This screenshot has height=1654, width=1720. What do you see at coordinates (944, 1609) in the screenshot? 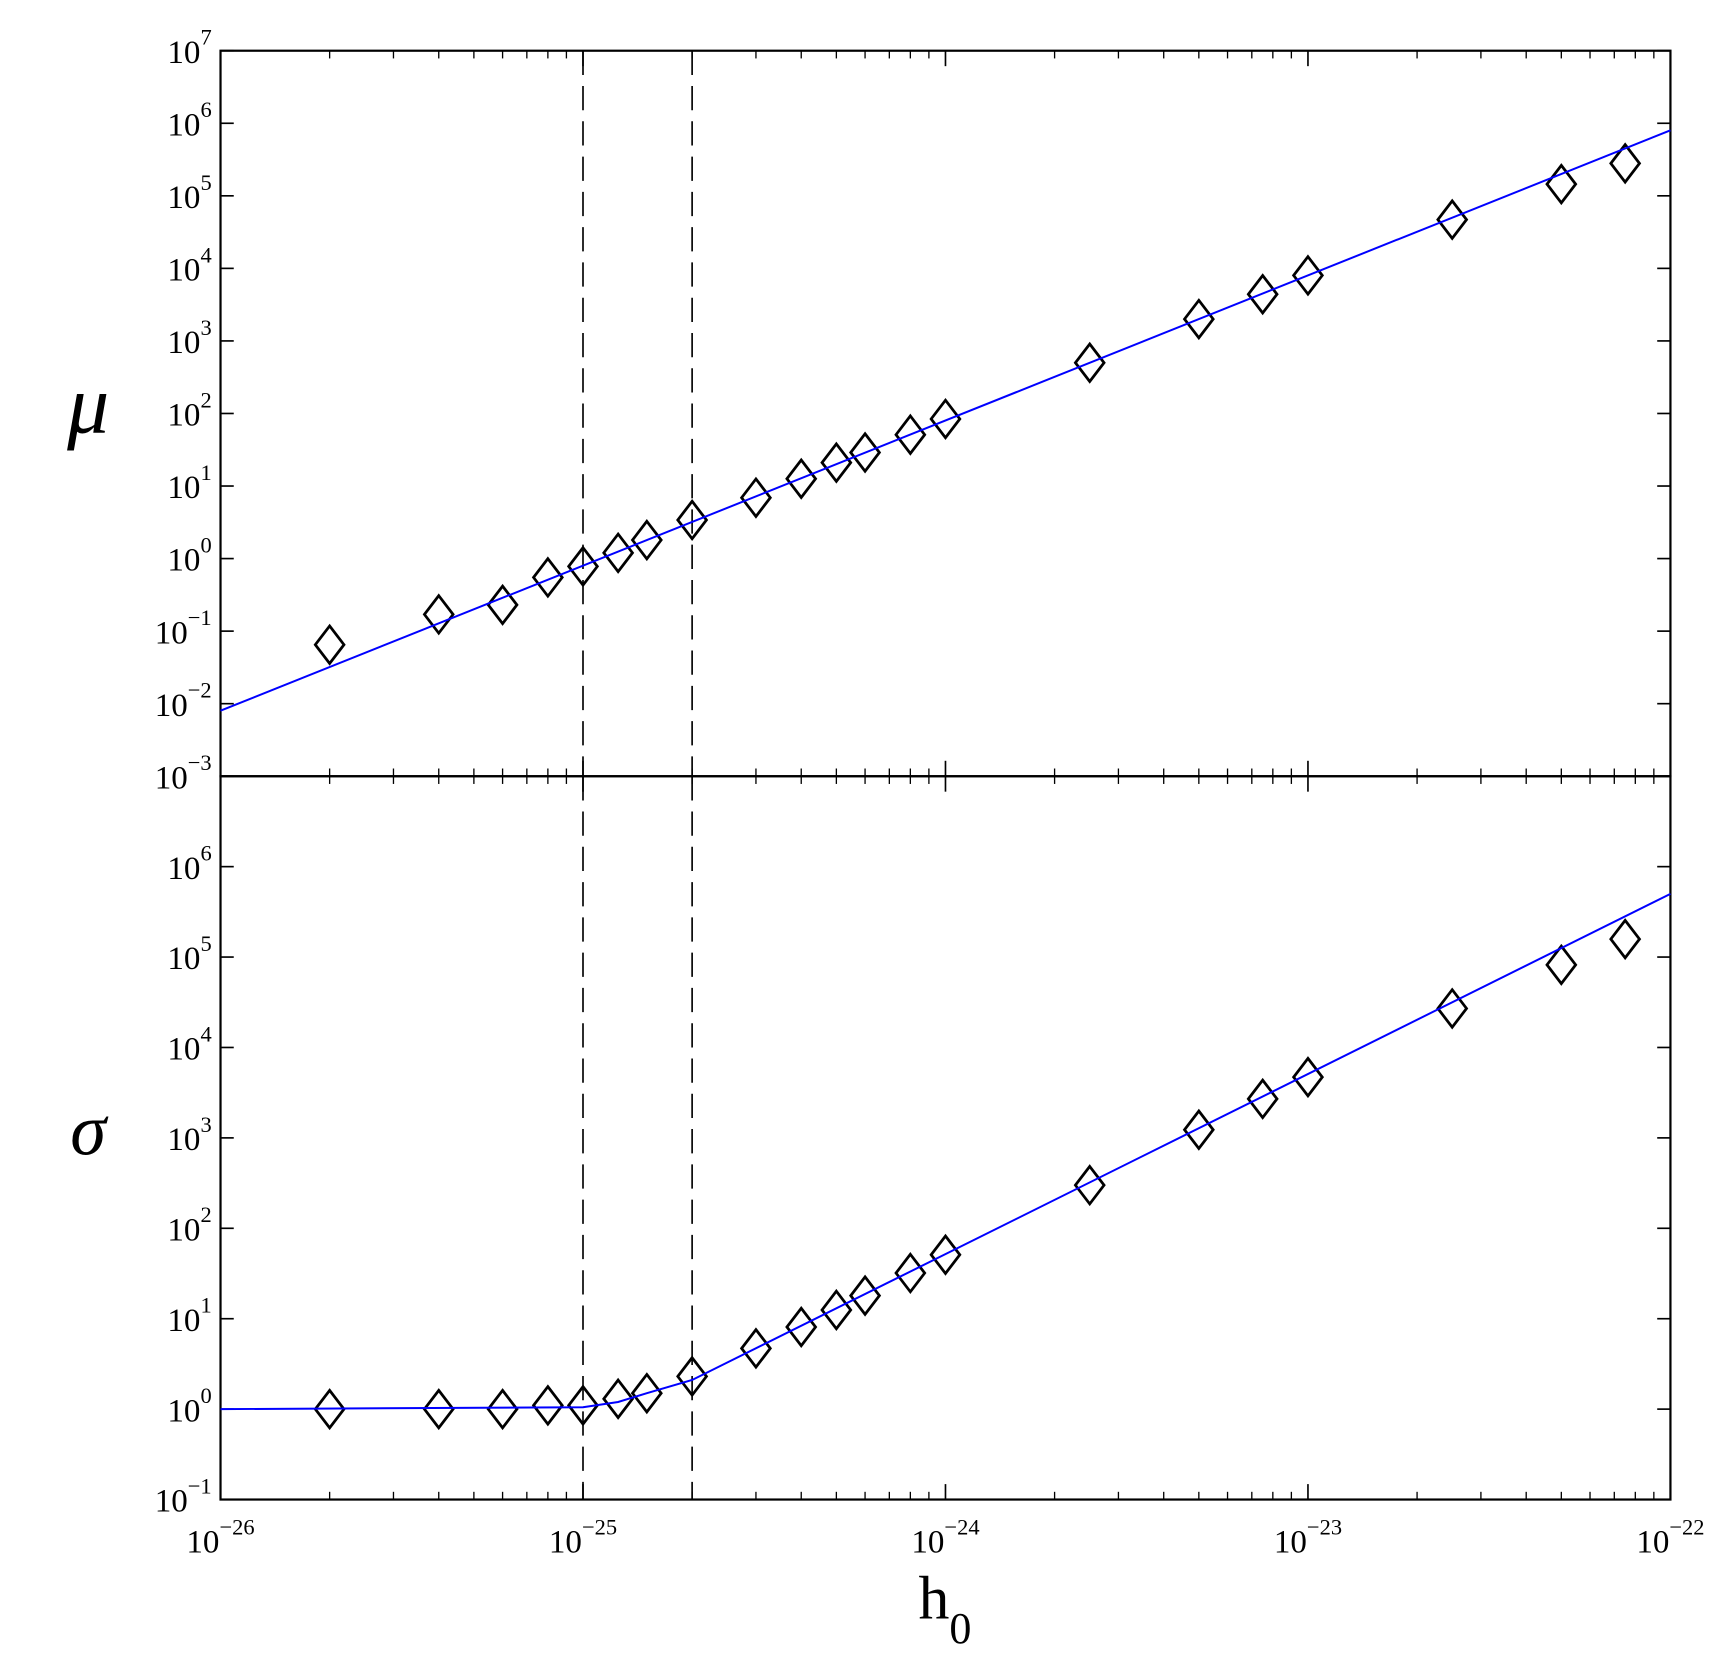
I see `x-axis-label: h0` at bounding box center [944, 1609].